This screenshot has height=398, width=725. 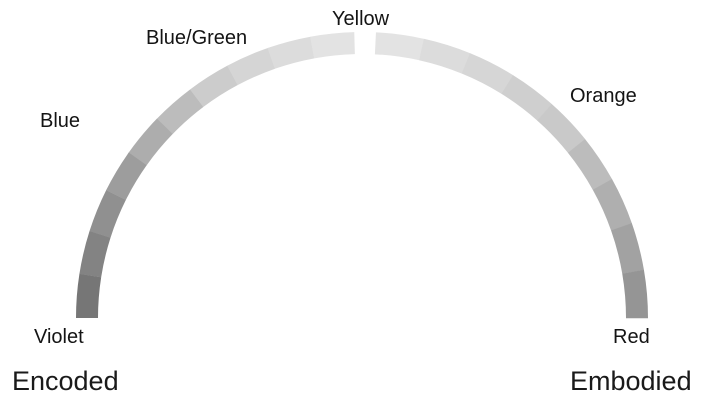 What do you see at coordinates (631, 337) in the screenshot?
I see `label-red: Red` at bounding box center [631, 337].